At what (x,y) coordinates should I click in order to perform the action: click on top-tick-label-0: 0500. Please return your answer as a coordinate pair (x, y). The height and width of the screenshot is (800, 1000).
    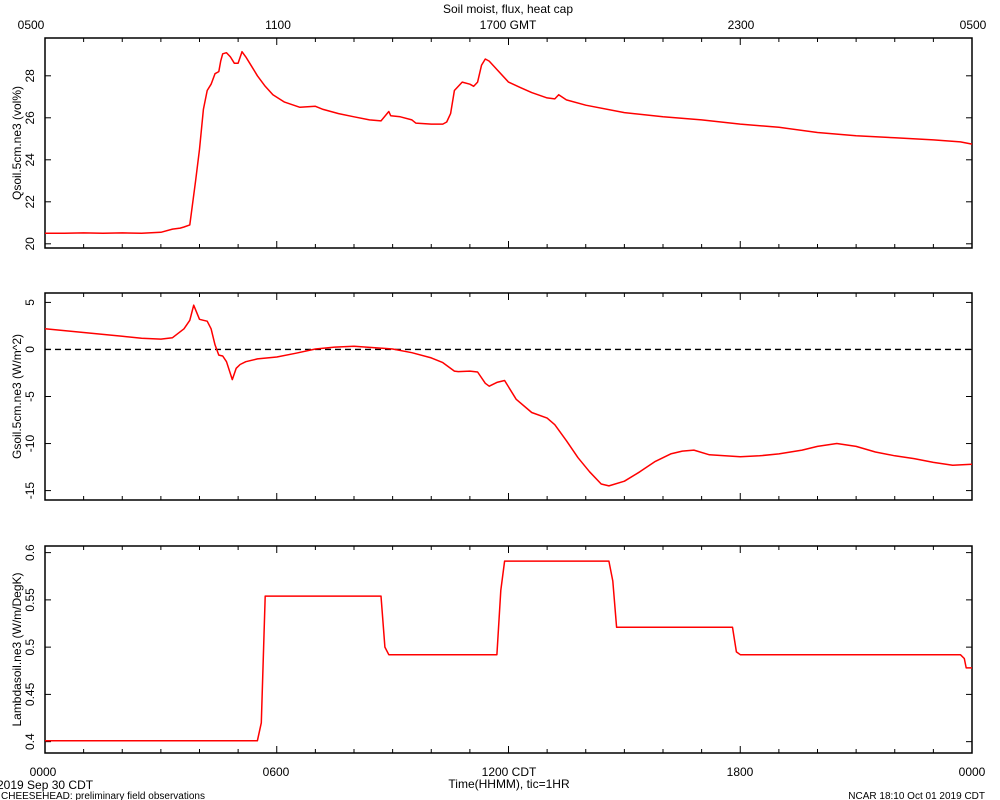
    Looking at the image, I should click on (31, 25).